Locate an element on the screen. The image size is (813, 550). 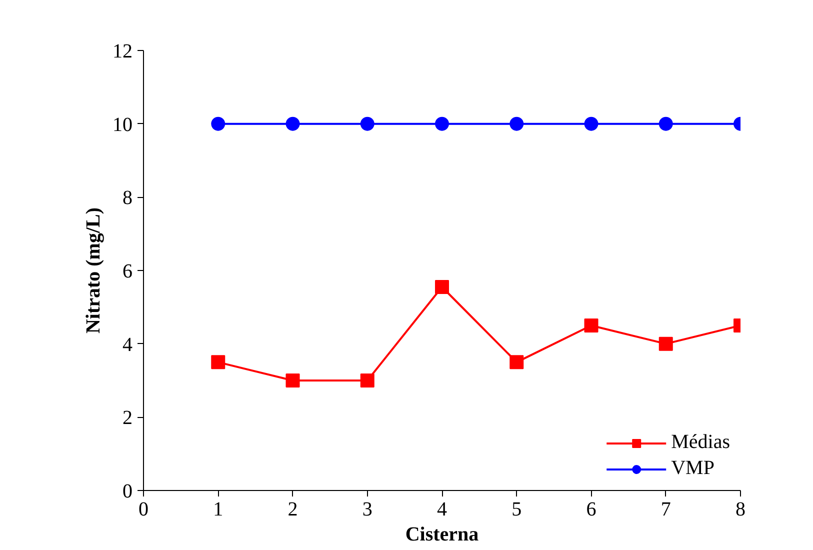
x-tick-label: 8 is located at coordinates (741, 509).